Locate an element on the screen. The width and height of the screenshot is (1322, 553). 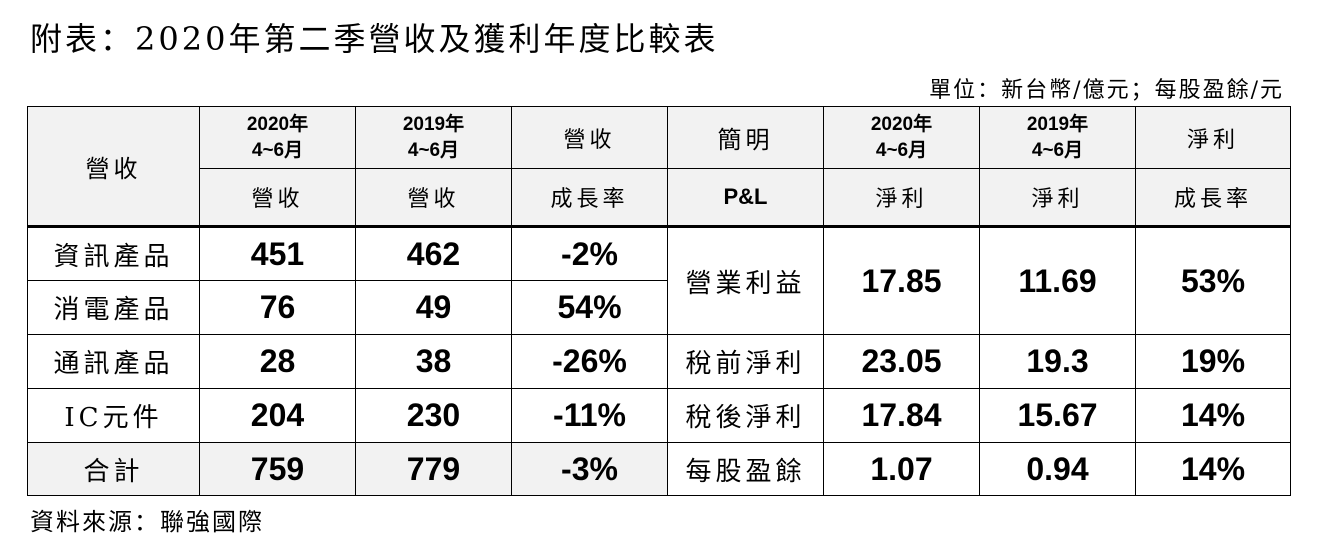
sub-growth-rate: 成長率 is located at coordinates (589, 197).